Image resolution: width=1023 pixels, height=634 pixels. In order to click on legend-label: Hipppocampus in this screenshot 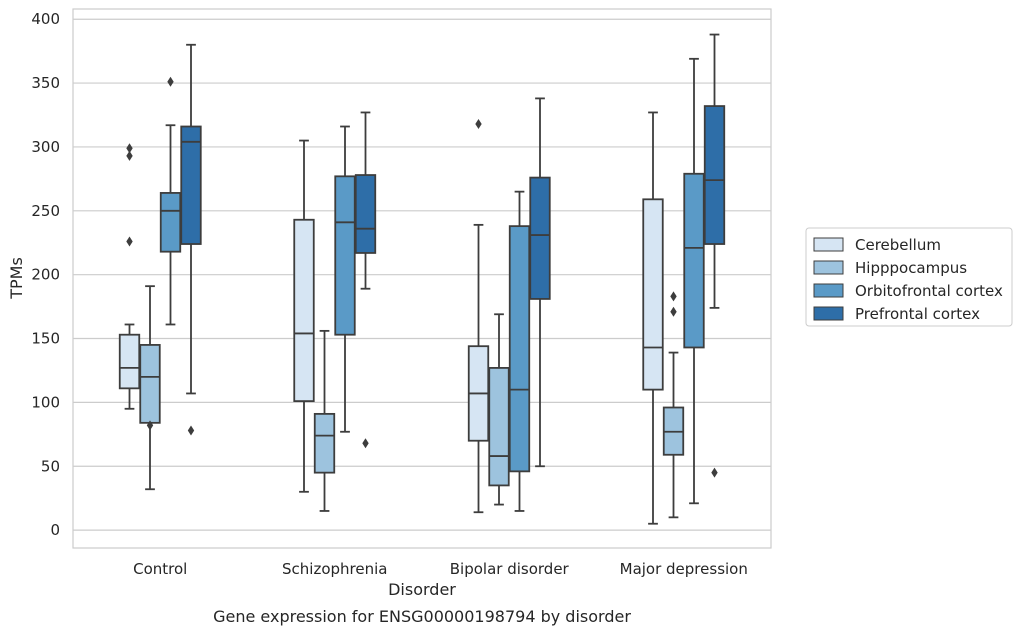, I will do `click(911, 268)`.